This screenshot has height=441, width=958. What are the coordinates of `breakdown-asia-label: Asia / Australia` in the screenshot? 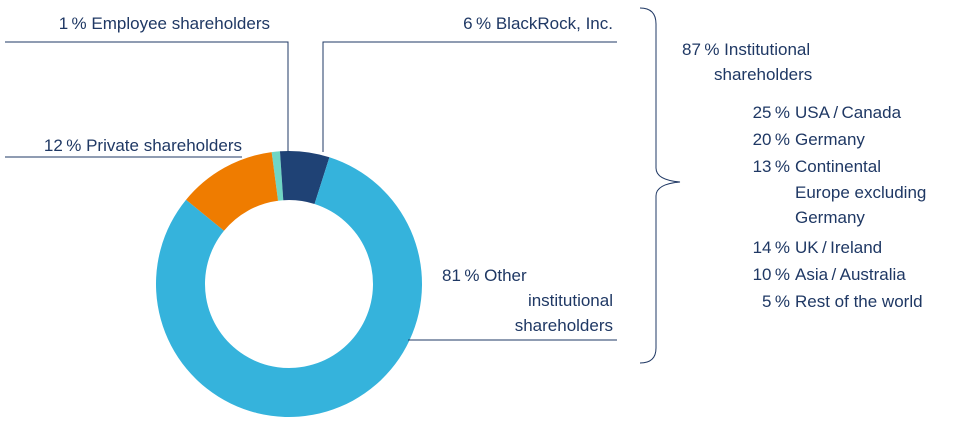 It's located at (850, 274).